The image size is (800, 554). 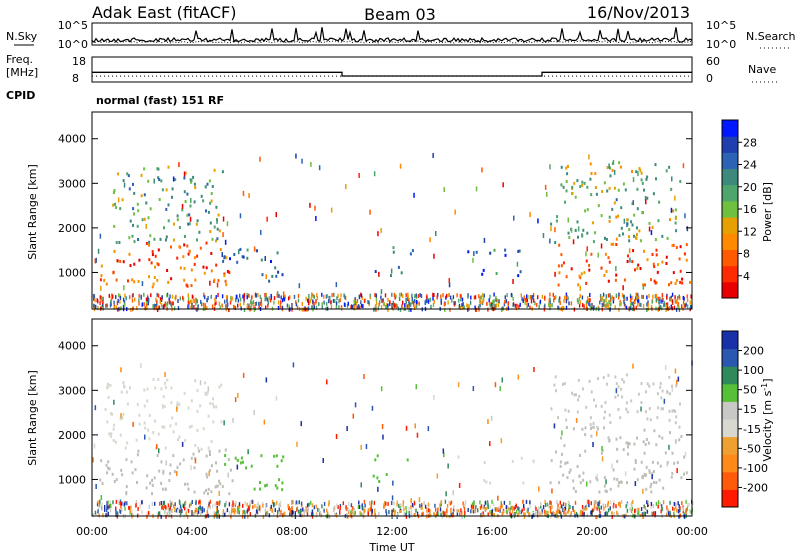 What do you see at coordinates (730, 357) in the screenshot?
I see `velocity-colorbar-swatch` at bounding box center [730, 357].